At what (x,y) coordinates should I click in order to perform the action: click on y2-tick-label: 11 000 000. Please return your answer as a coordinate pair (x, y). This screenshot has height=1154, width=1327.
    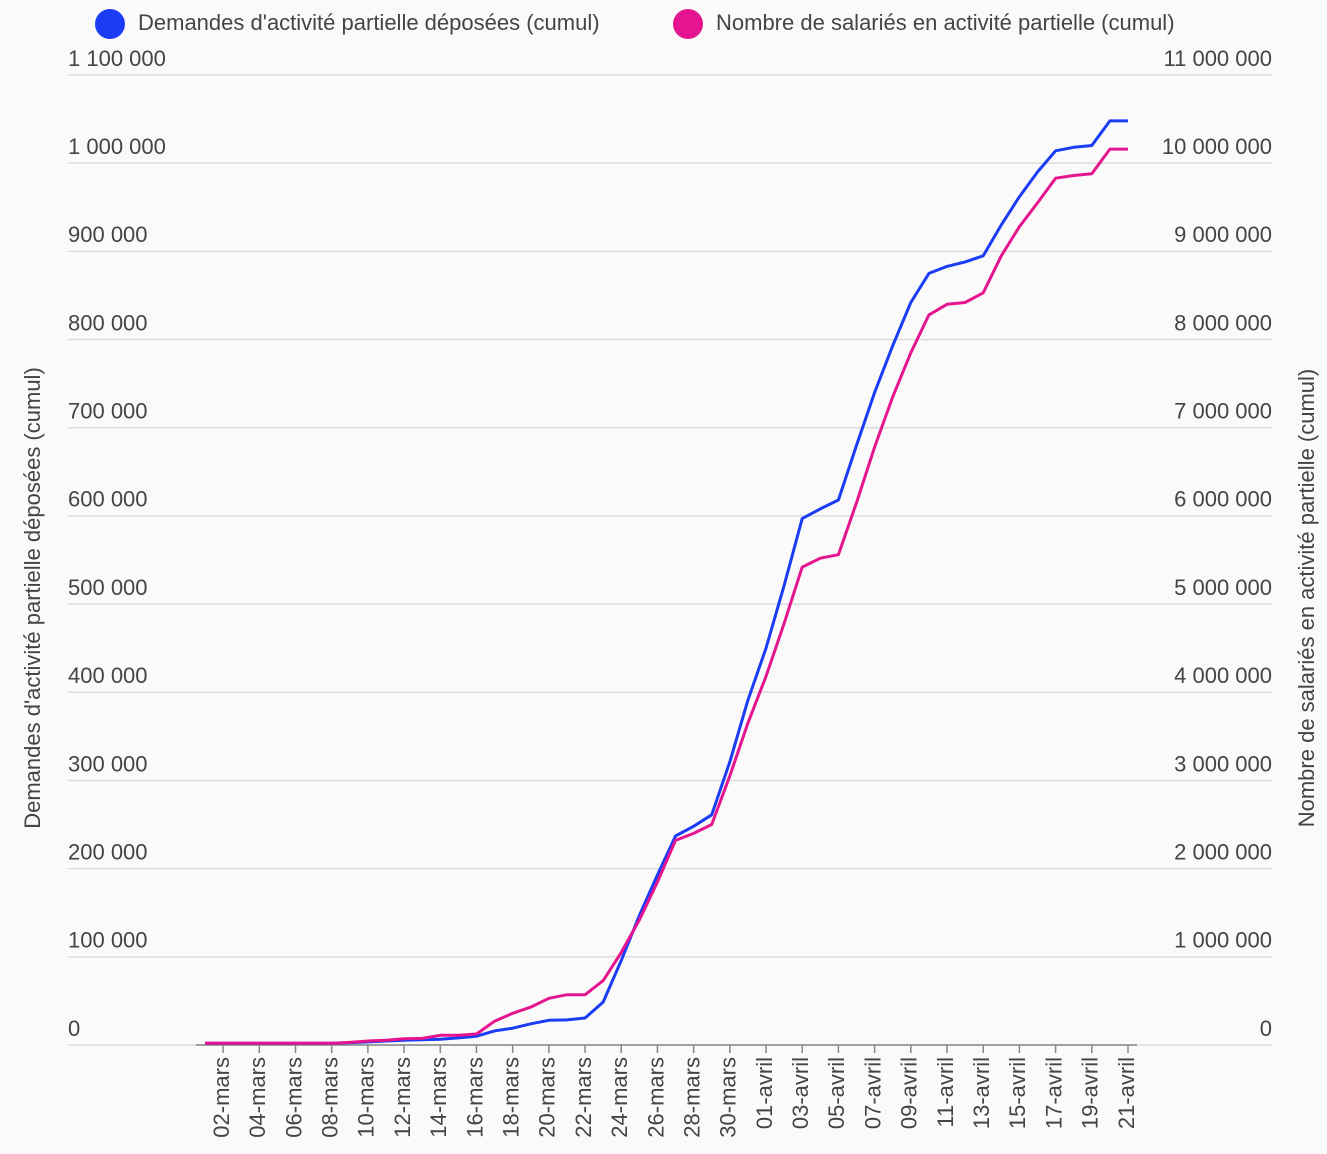
    Looking at the image, I should click on (1218, 58).